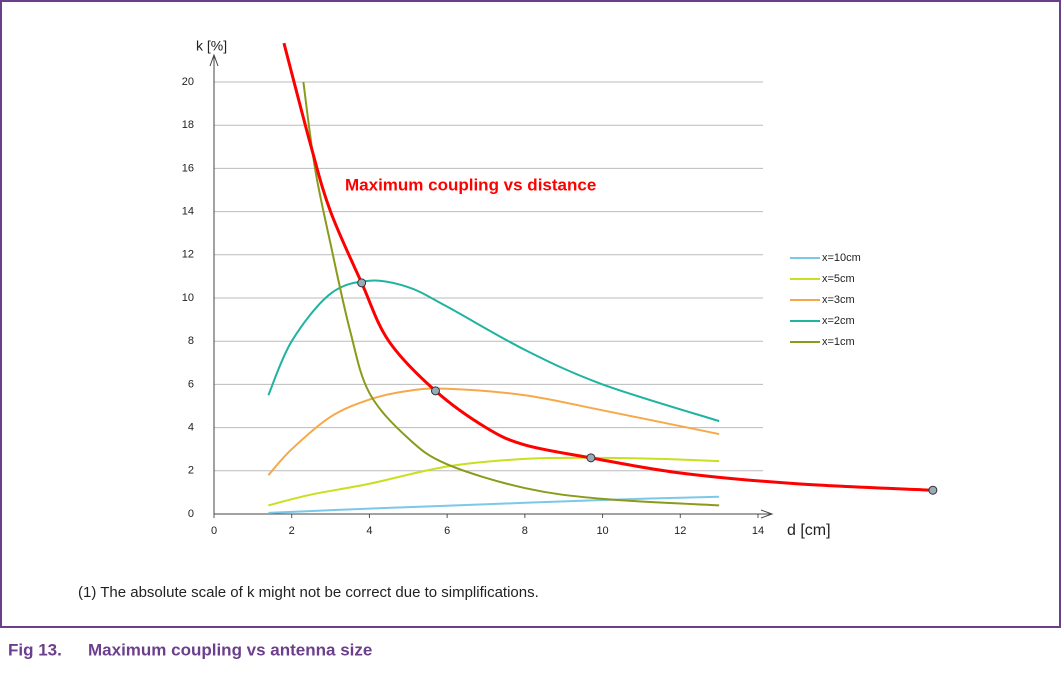 The width and height of the screenshot is (1061, 675). Describe the element at coordinates (838, 342) in the screenshot. I see `legend-label: x=1cm` at that location.